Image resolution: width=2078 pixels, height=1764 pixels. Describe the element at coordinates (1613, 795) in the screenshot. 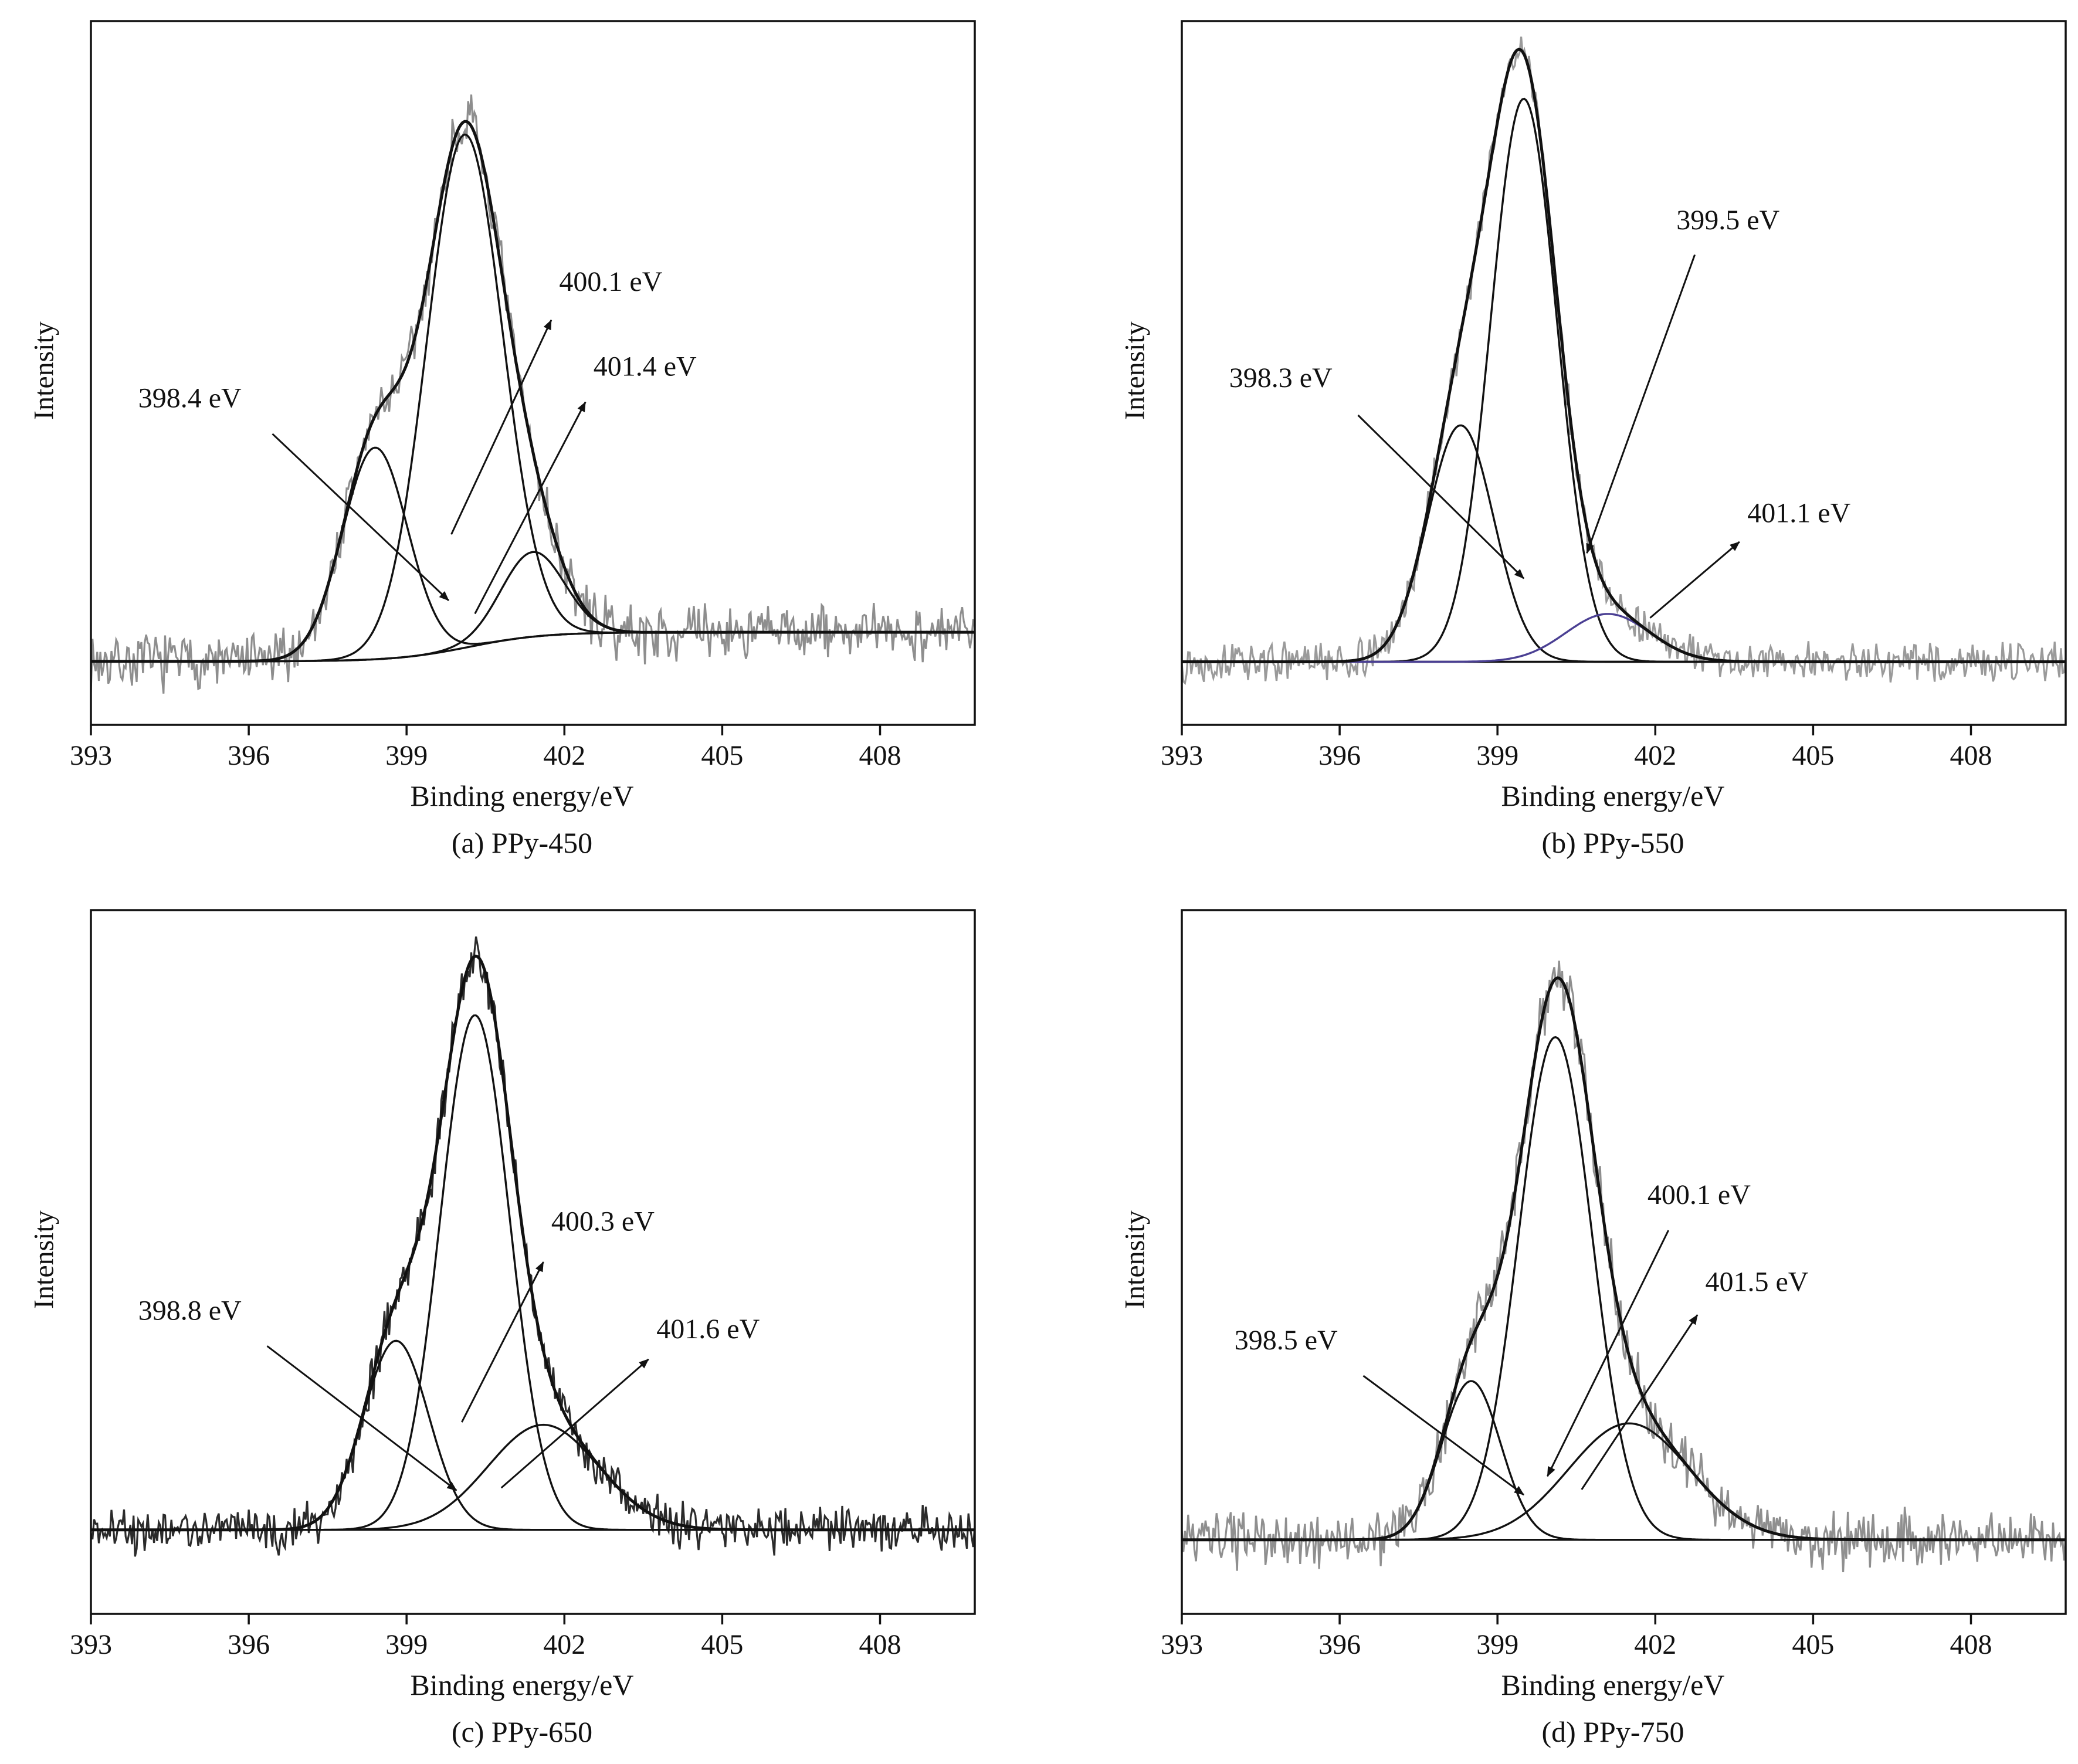

I see `x-axis-label-b: Binding energy/eV` at that location.